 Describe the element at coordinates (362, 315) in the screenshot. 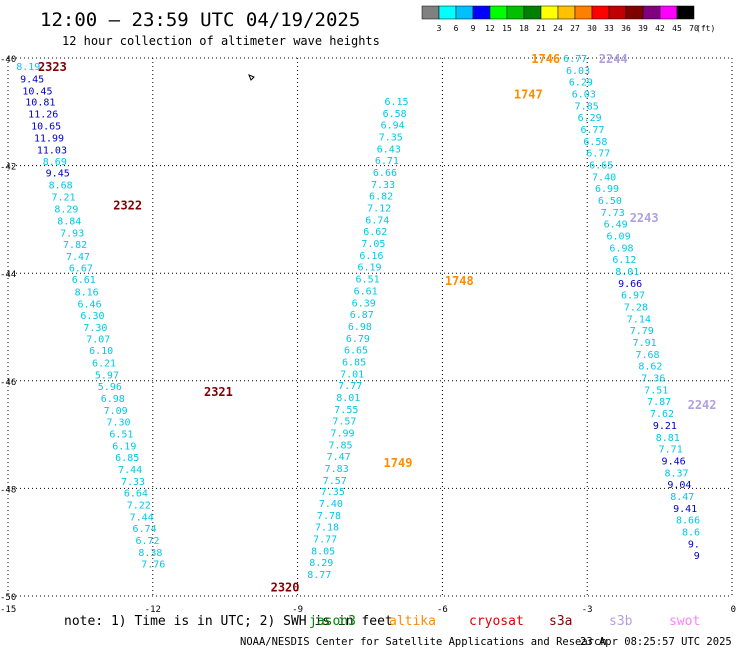

I see `wave-height-point: 6.87` at that location.